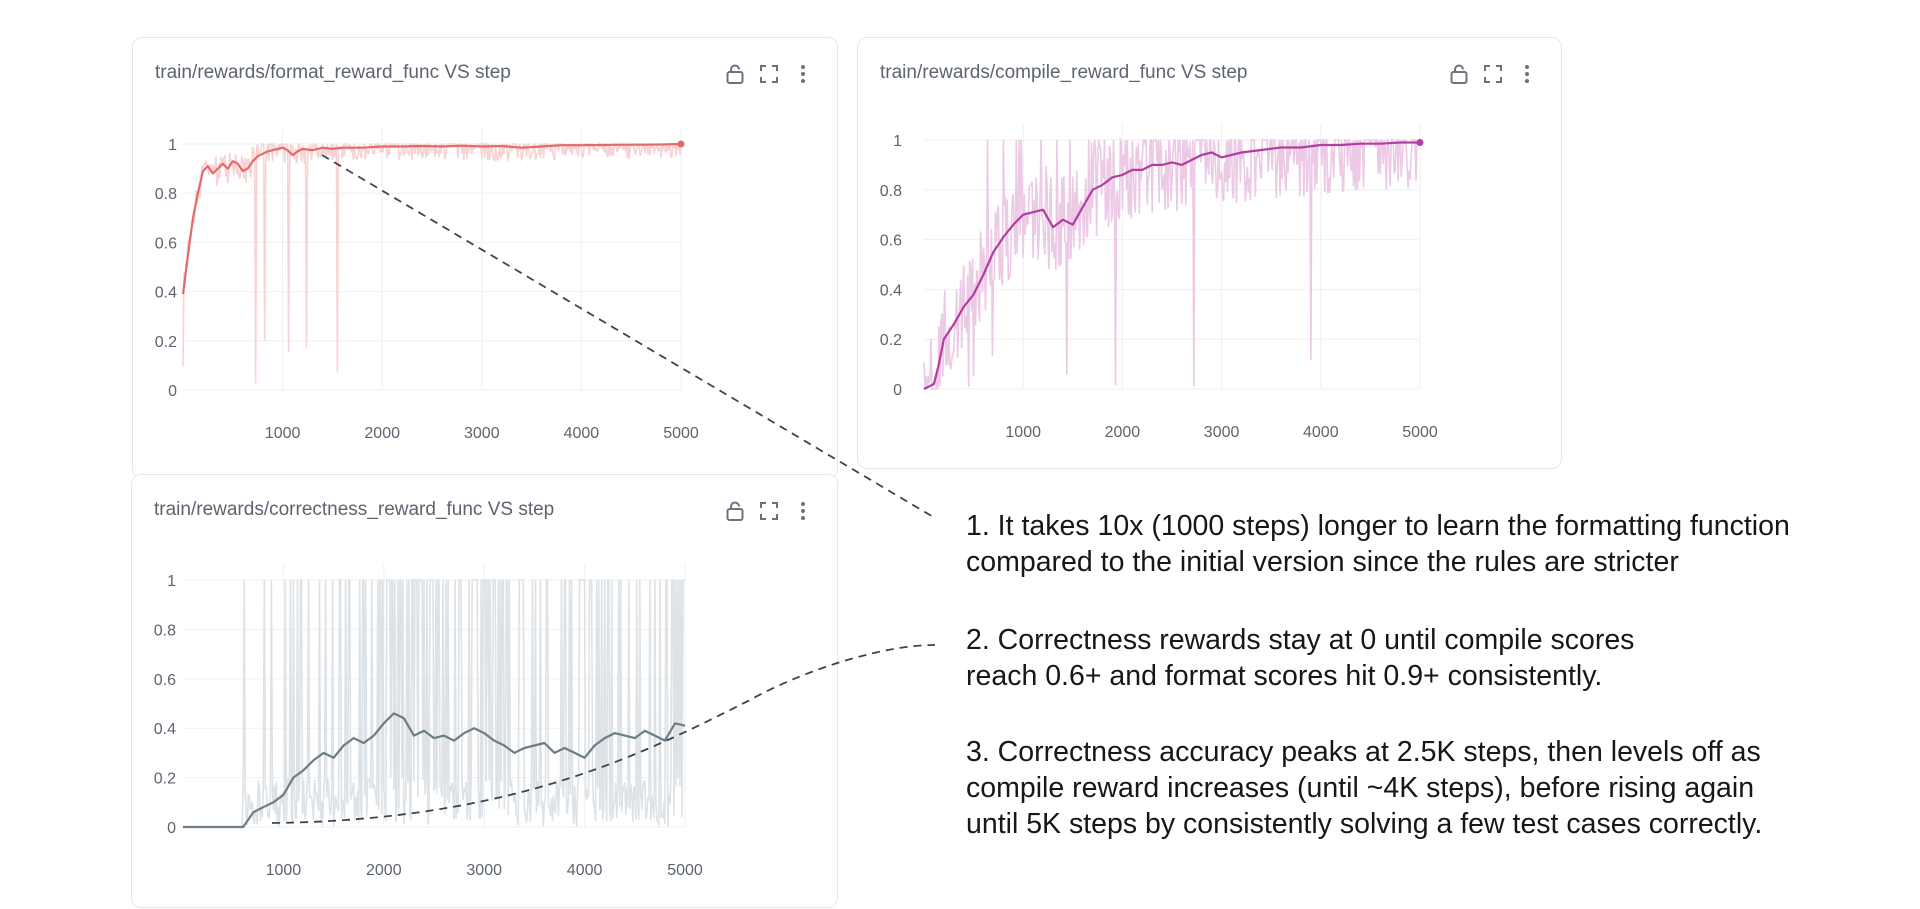 The image size is (1920, 909). What do you see at coordinates (333, 72) in the screenshot?
I see `chart-title: train/rewards/format_reward_func VS step` at bounding box center [333, 72].